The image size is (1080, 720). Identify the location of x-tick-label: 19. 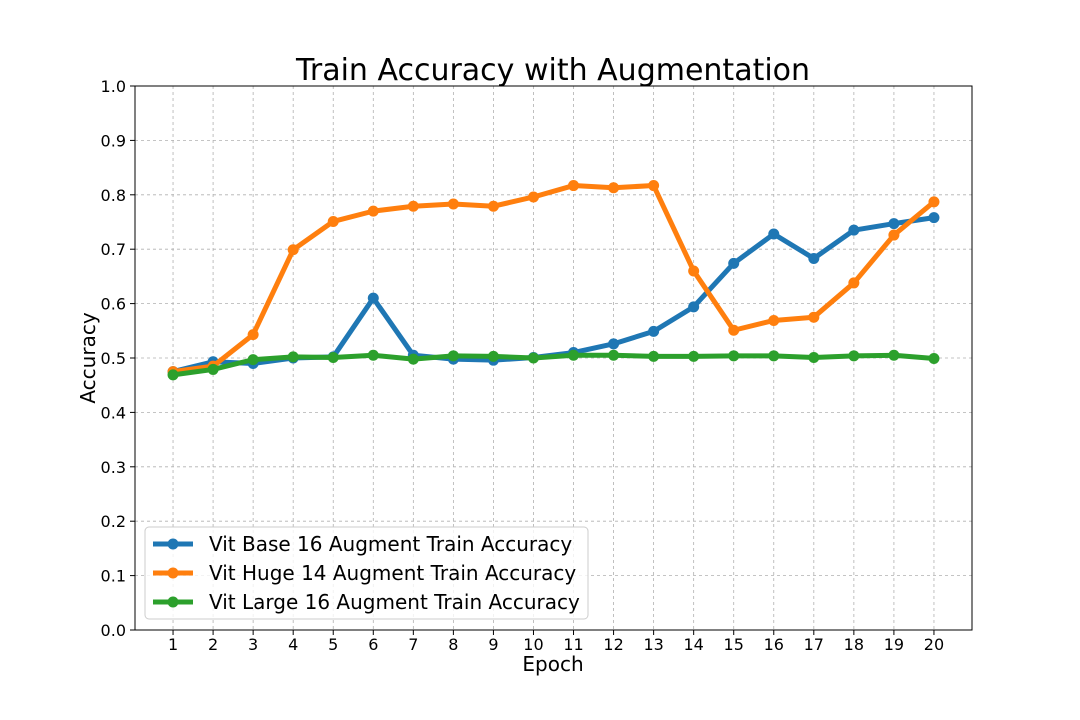
(894, 644).